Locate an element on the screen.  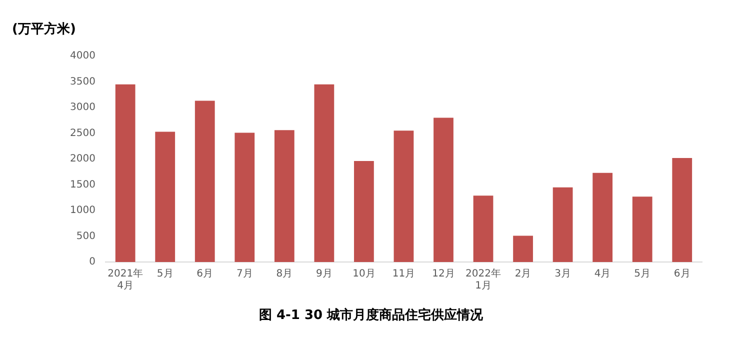
x-tick-label: 3月 is located at coordinates (562, 274).